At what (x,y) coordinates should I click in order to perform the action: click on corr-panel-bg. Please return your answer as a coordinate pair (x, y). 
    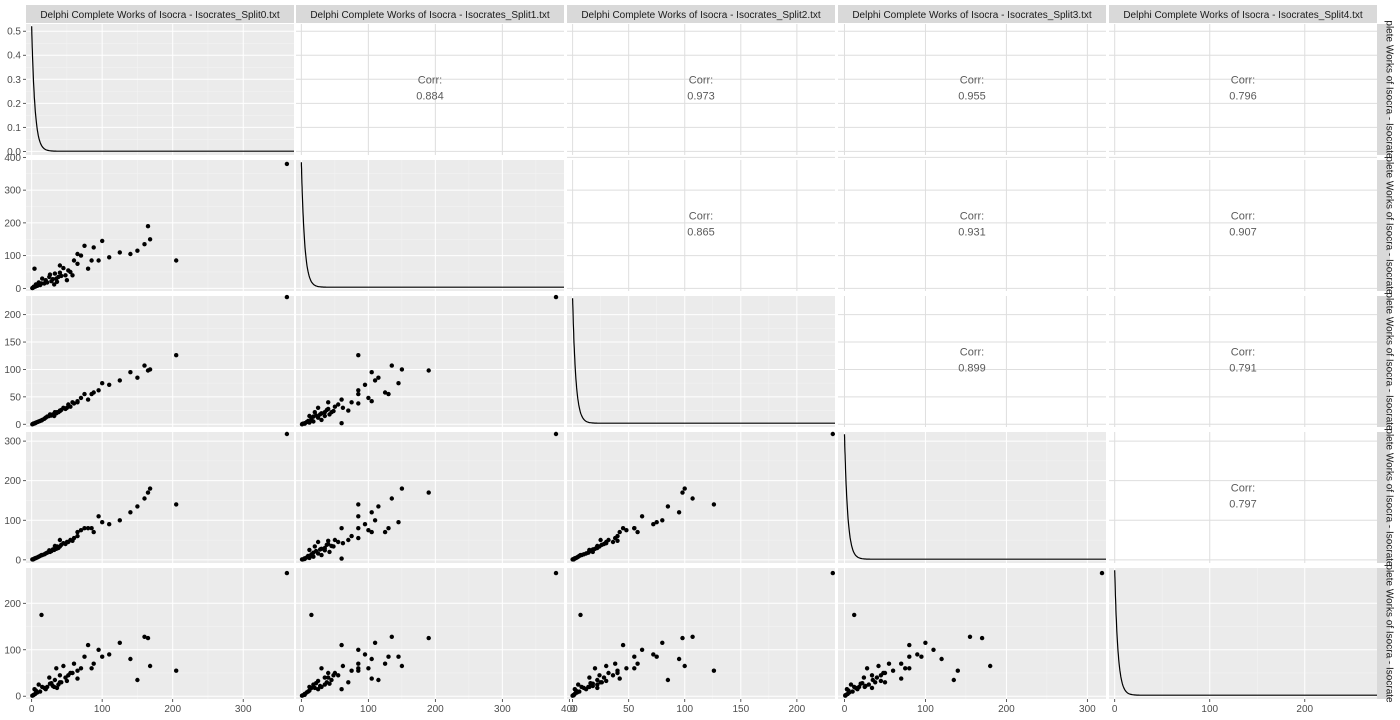
    Looking at the image, I should click on (701, 89).